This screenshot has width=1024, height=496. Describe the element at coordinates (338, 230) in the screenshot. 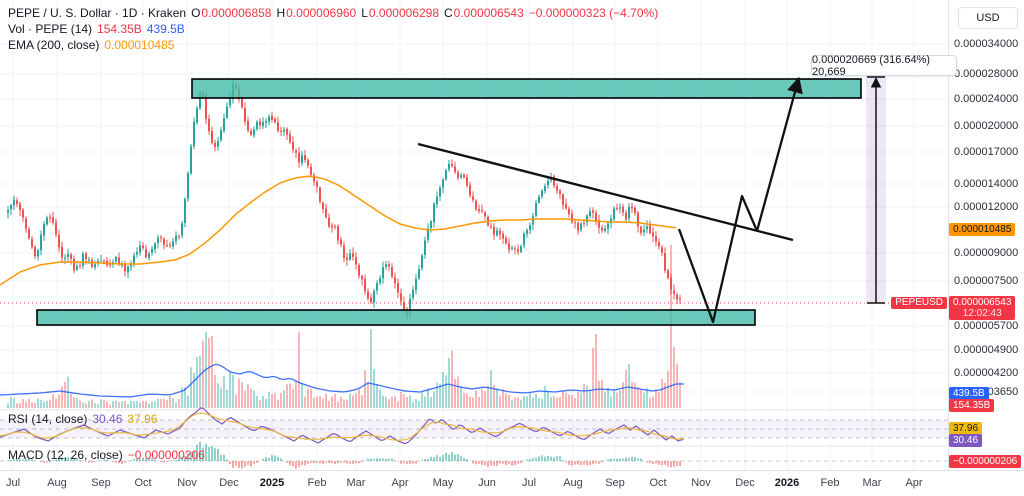

I see `ema-line` at that location.